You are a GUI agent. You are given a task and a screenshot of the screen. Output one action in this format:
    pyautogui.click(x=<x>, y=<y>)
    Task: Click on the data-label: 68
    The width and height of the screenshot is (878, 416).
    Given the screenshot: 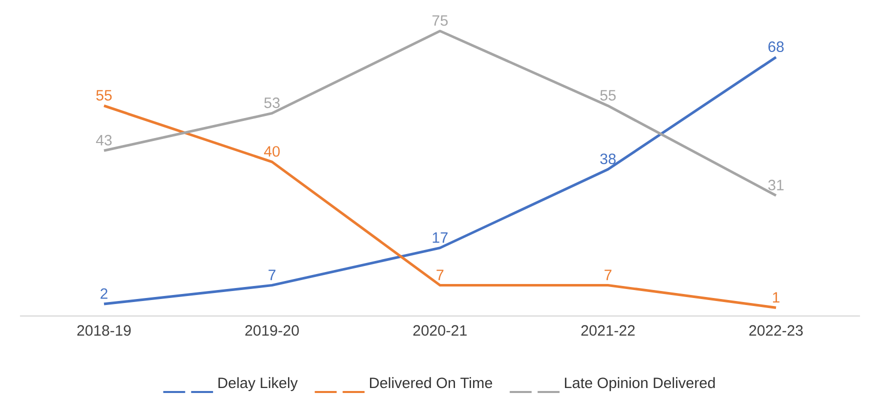 What is the action you would take?
    pyautogui.click(x=776, y=46)
    